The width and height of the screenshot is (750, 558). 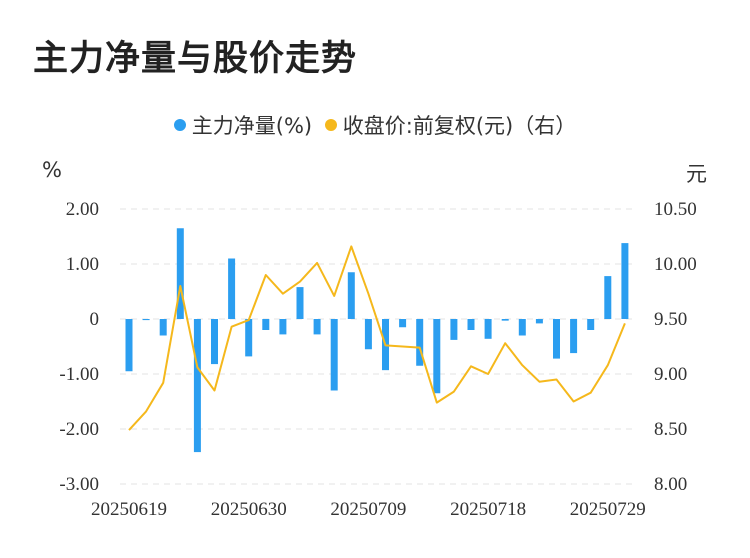 What do you see at coordinates (696, 174) in the screenshot?
I see `right-axis-unit: 元` at bounding box center [696, 174].